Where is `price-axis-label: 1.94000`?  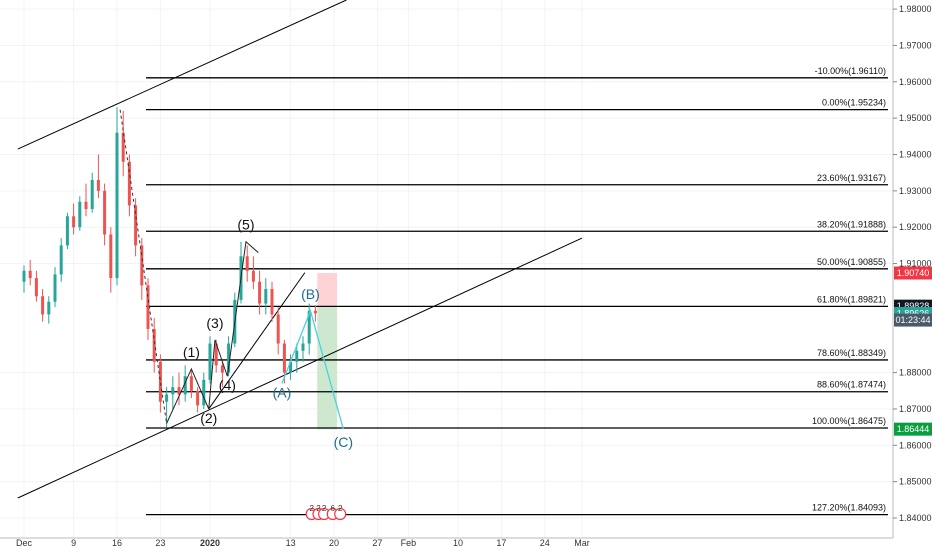
price-axis-label: 1.94000 is located at coordinates (915, 154).